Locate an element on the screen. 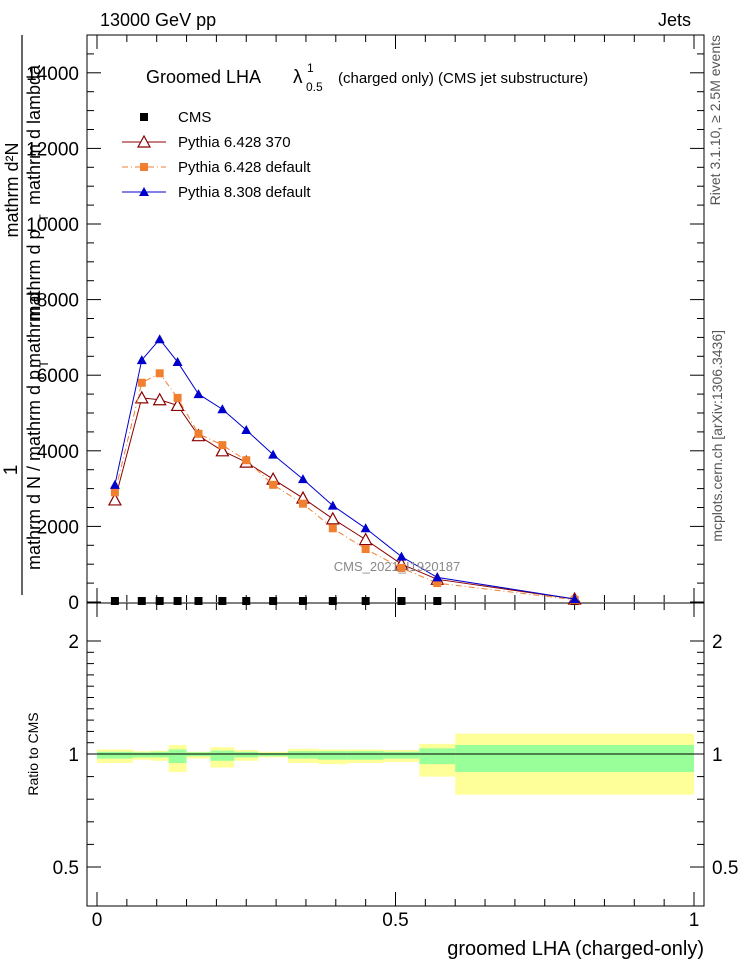 This screenshot has height=977, width=746. main-ytick-label: 2000 is located at coordinates (58, 527).